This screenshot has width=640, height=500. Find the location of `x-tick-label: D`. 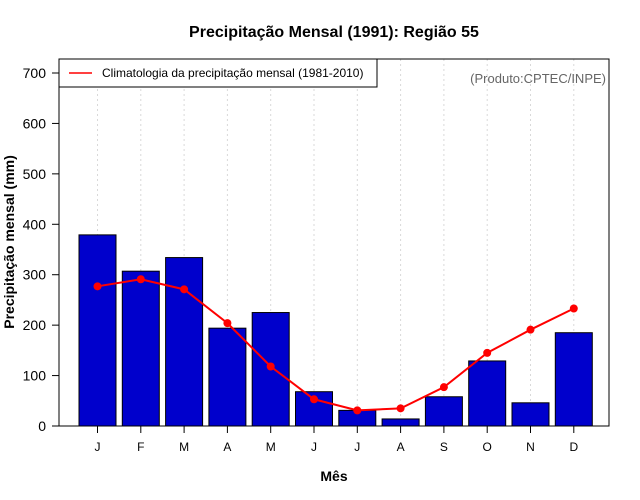

x-tick-label: D is located at coordinates (573, 447).